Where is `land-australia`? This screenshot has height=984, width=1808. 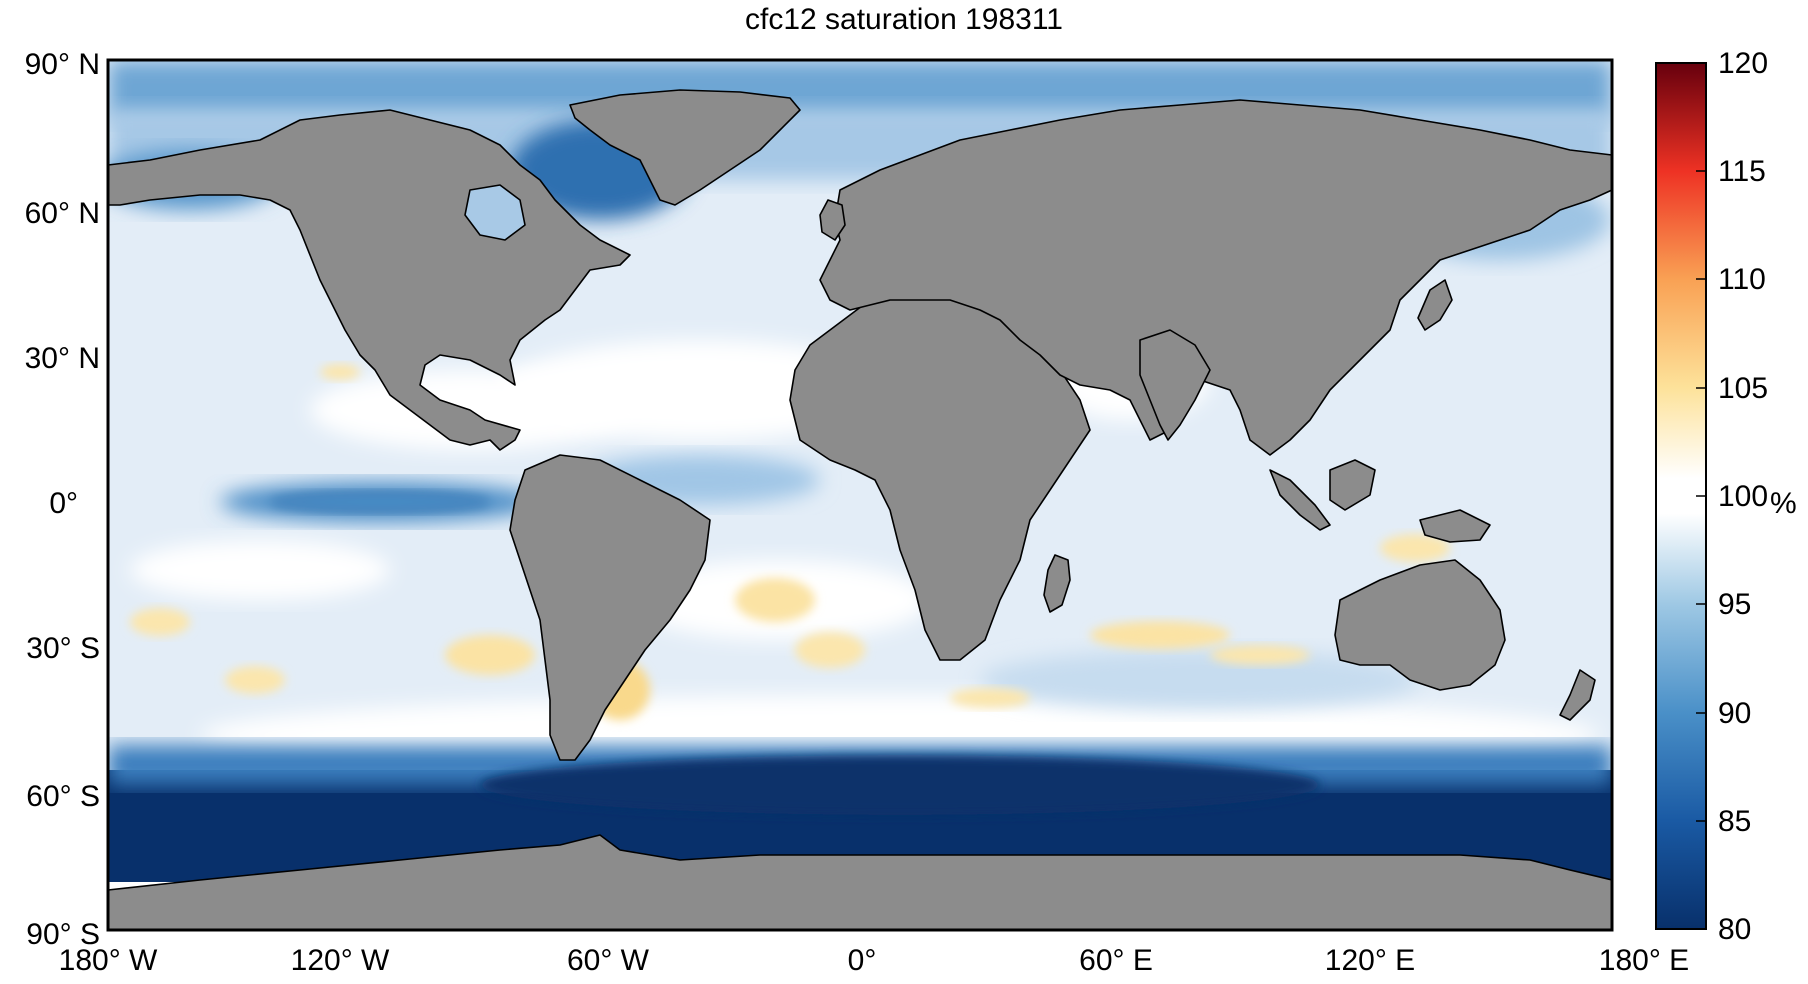
land-australia is located at coordinates (1420, 625).